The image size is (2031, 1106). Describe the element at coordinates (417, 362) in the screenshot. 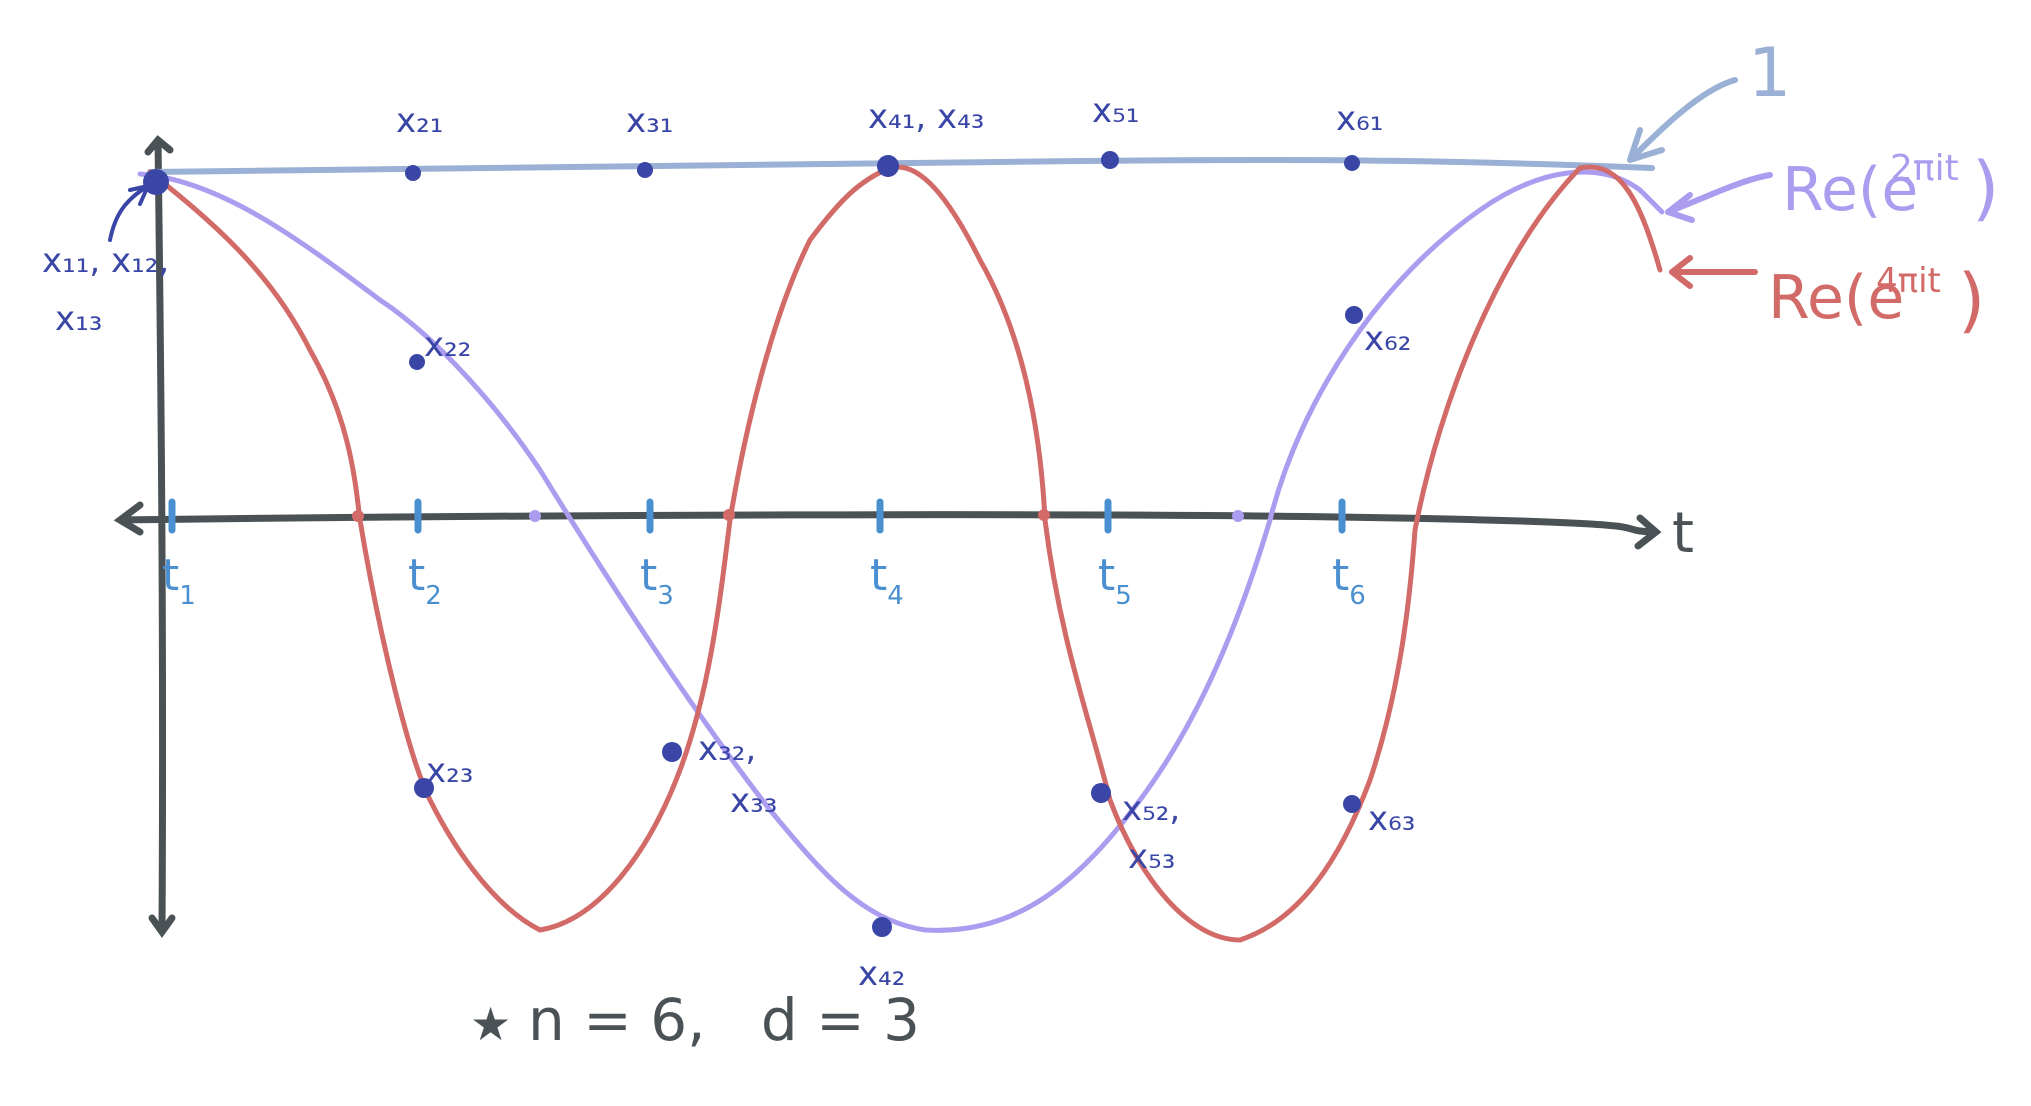

I see `point-x22` at that location.